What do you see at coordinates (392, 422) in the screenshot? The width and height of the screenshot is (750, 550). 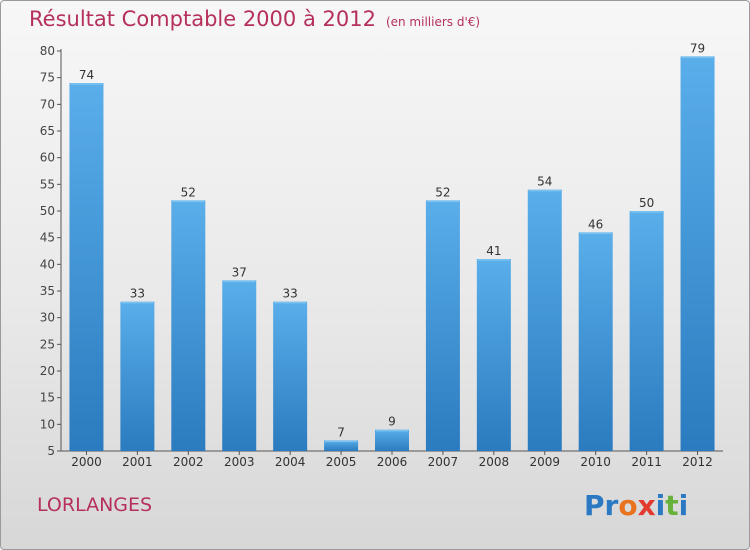 I see `bar-value-label: 9` at bounding box center [392, 422].